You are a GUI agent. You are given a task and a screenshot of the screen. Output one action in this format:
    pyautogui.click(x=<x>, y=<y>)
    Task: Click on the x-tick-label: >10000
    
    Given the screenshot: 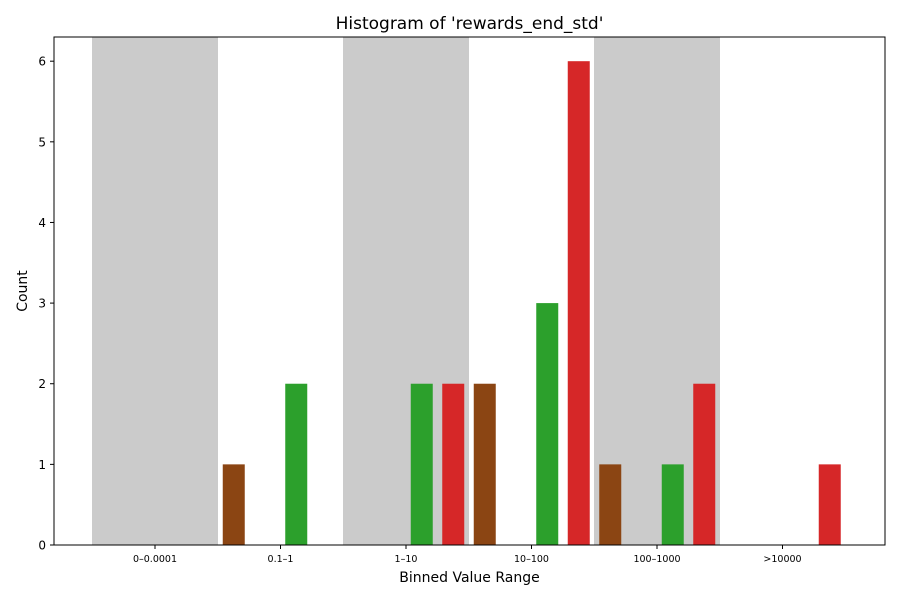 What is the action you would take?
    pyautogui.click(x=782, y=559)
    